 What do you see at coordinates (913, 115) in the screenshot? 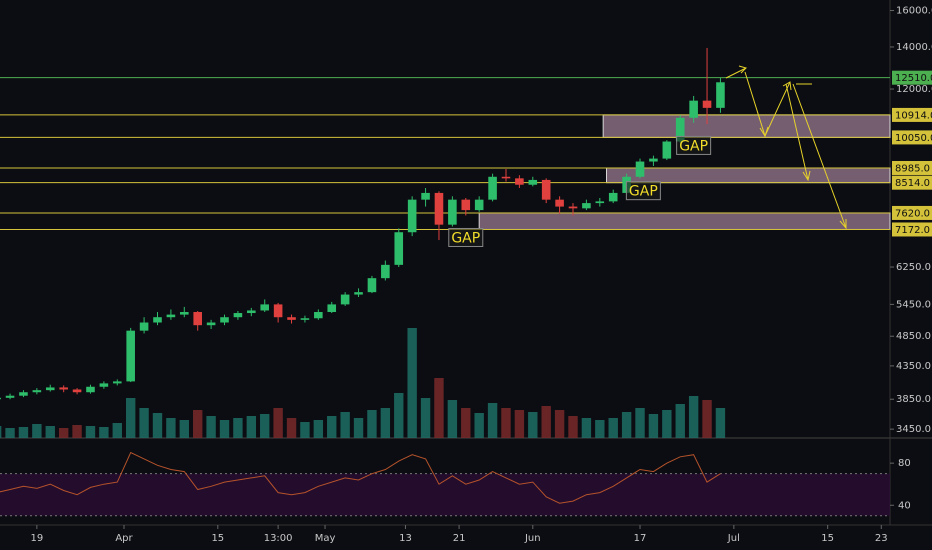
I see `level-label: 10914.0` at bounding box center [913, 115].